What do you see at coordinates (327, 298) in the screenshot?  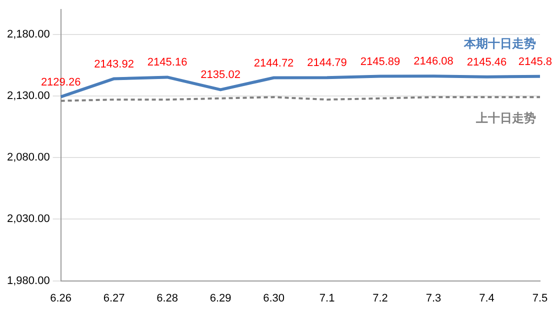 I see `x-tick-label: 7.1` at bounding box center [327, 298].